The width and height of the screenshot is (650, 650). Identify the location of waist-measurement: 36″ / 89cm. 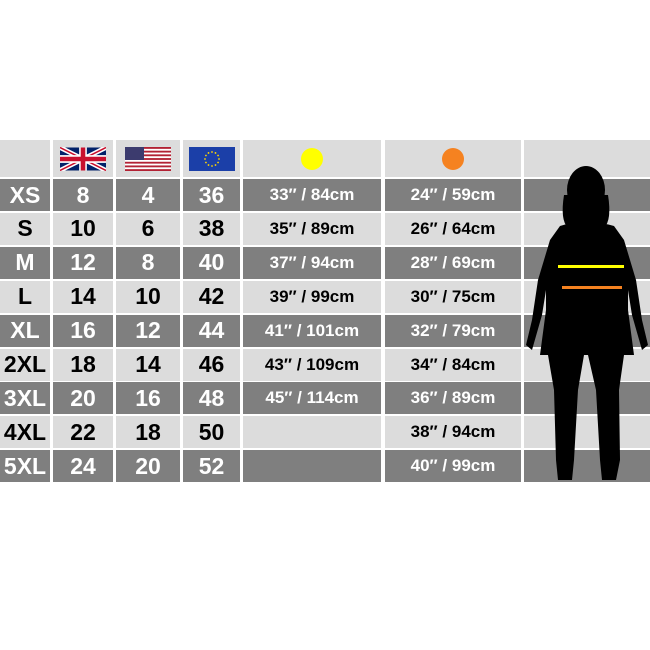
(453, 398).